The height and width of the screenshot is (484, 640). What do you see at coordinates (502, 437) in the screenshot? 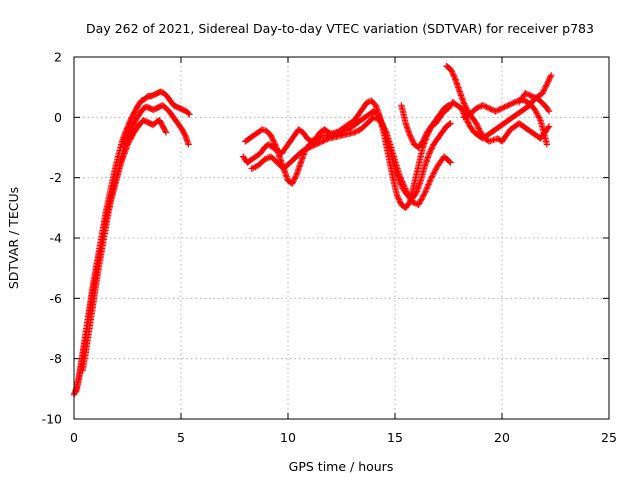
I see `x-tick-label: 20` at bounding box center [502, 437].